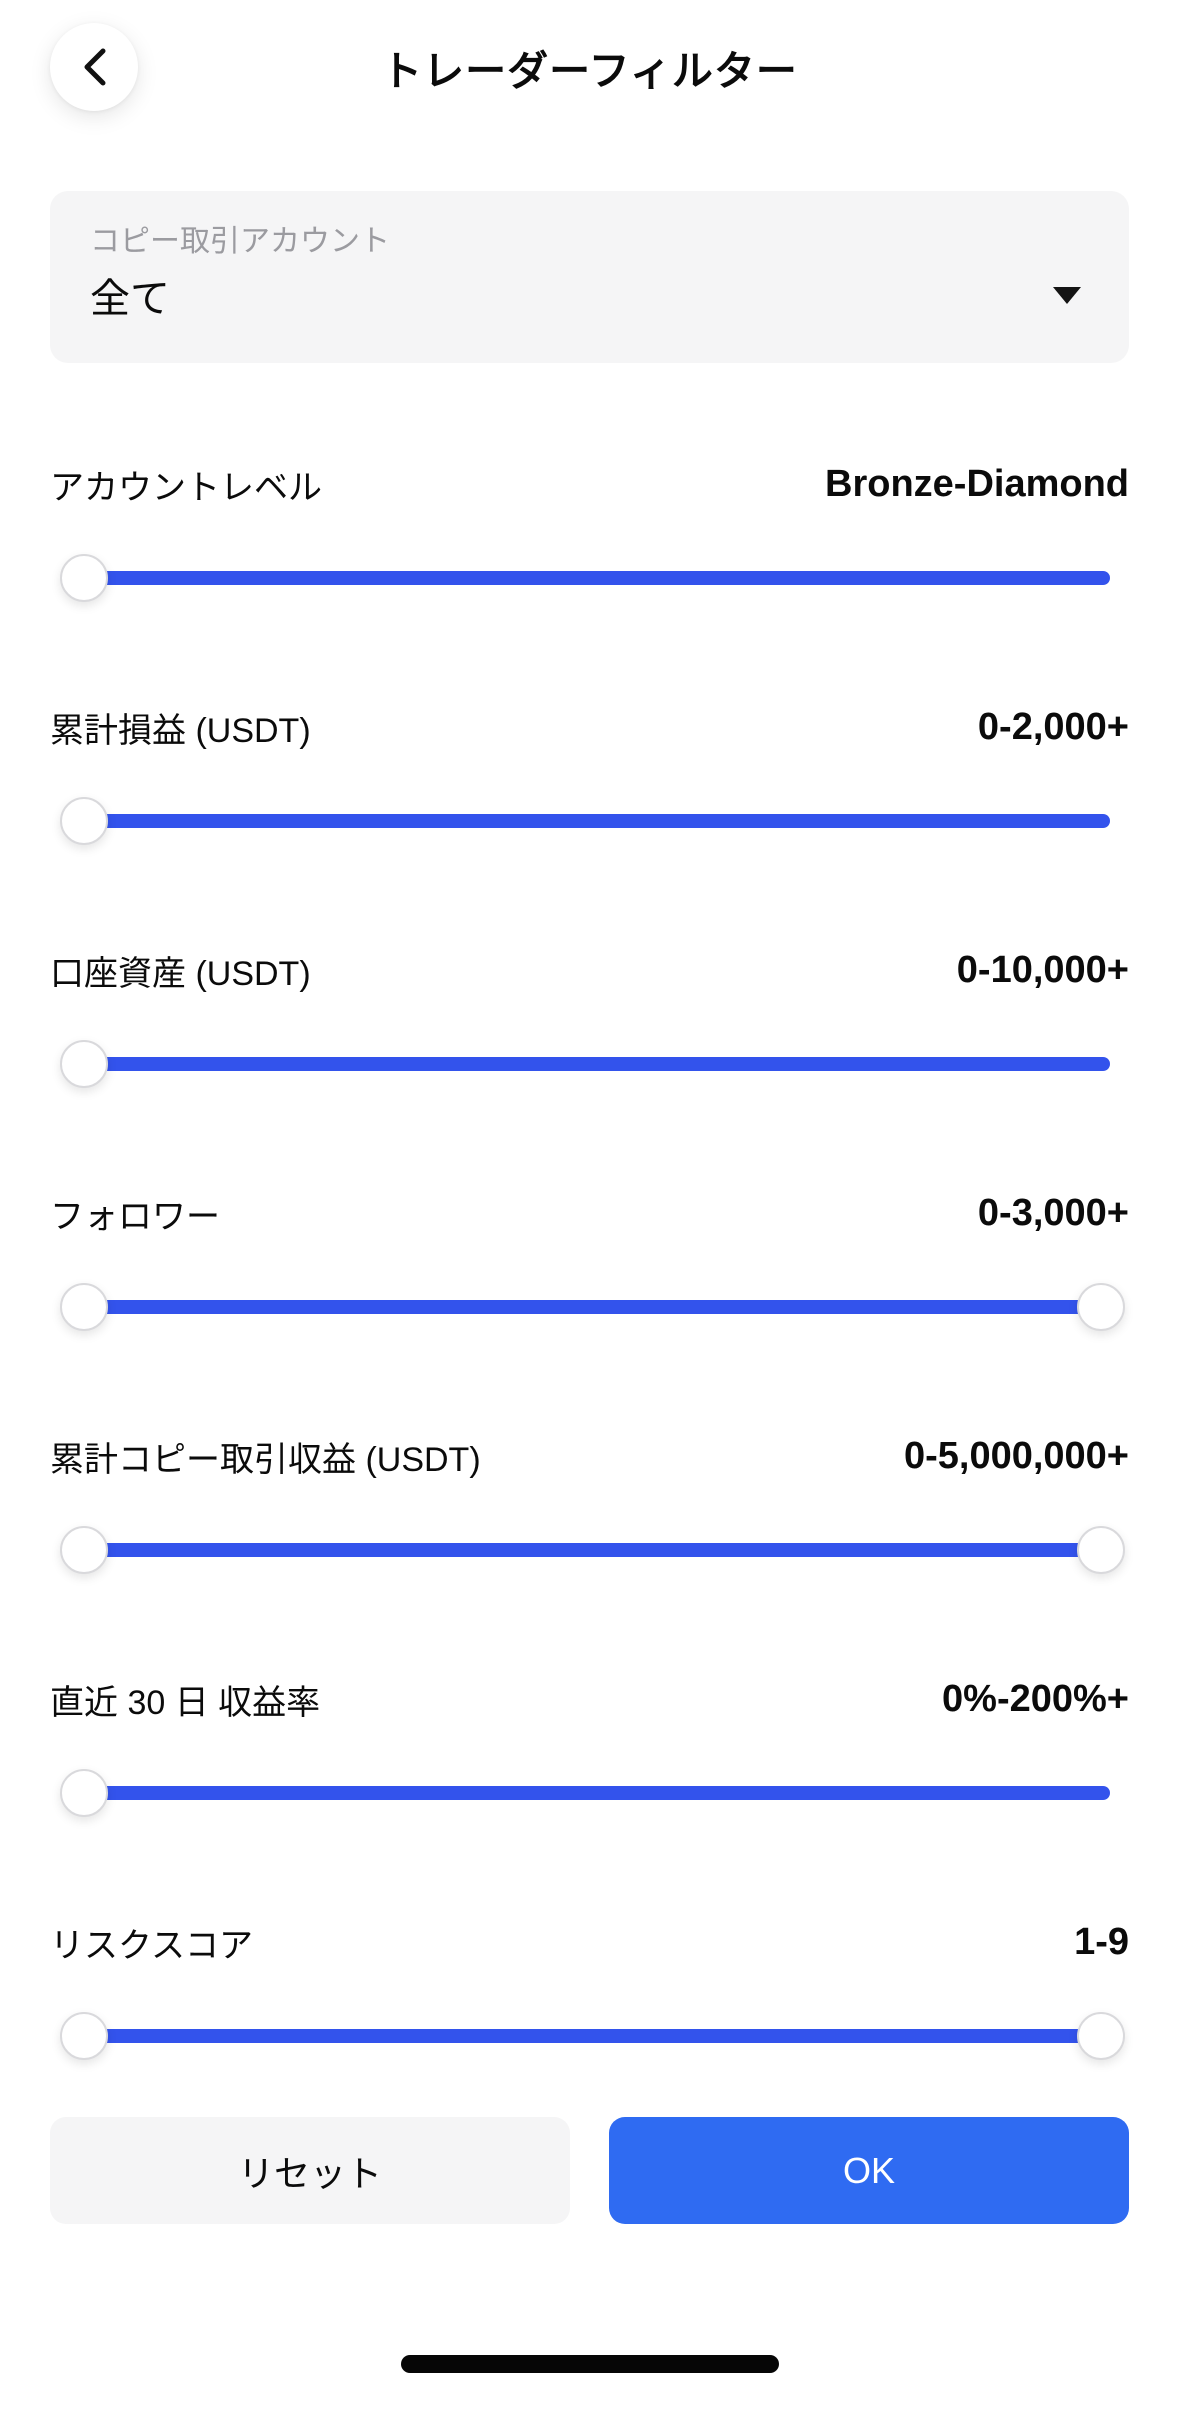 The width and height of the screenshot is (1179, 2433). What do you see at coordinates (869, 2170) in the screenshot?
I see `ok-button: OK` at bounding box center [869, 2170].